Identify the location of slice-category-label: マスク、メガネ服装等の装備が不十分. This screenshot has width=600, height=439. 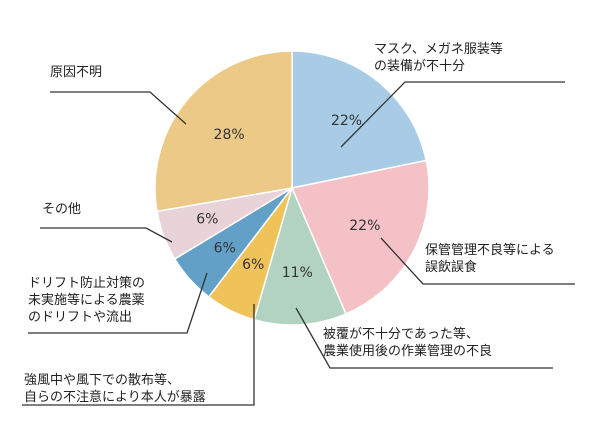
(438, 57).